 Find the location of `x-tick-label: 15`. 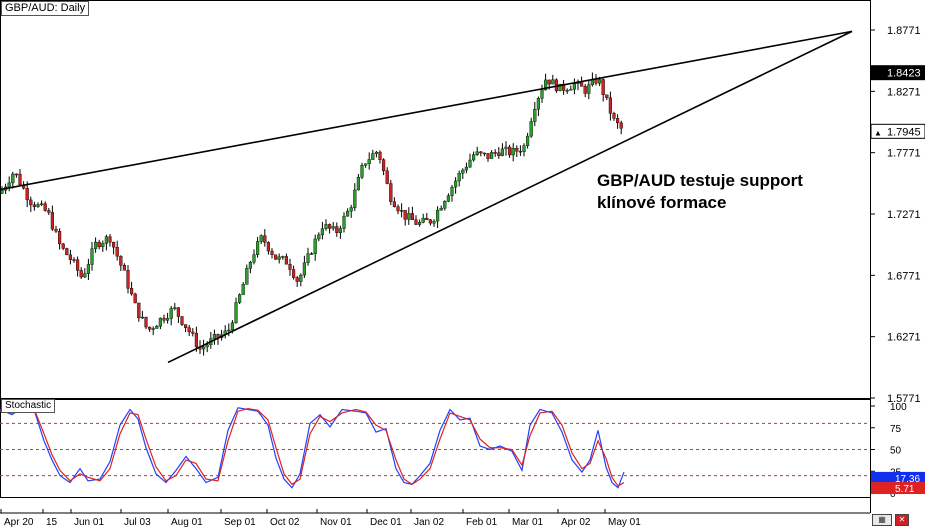

x-tick-label: 15 is located at coordinates (52, 522).